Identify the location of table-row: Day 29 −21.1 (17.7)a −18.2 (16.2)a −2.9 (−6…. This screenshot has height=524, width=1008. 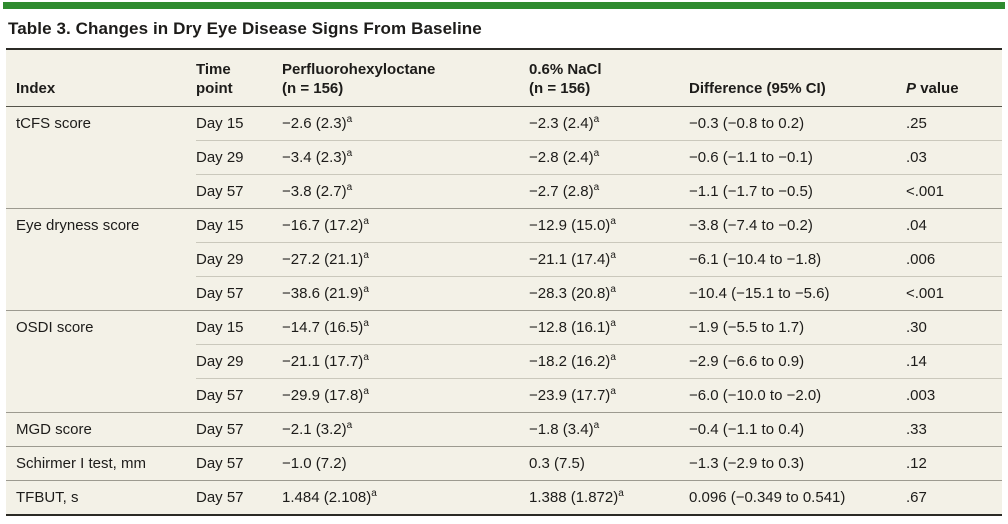
(504, 361).